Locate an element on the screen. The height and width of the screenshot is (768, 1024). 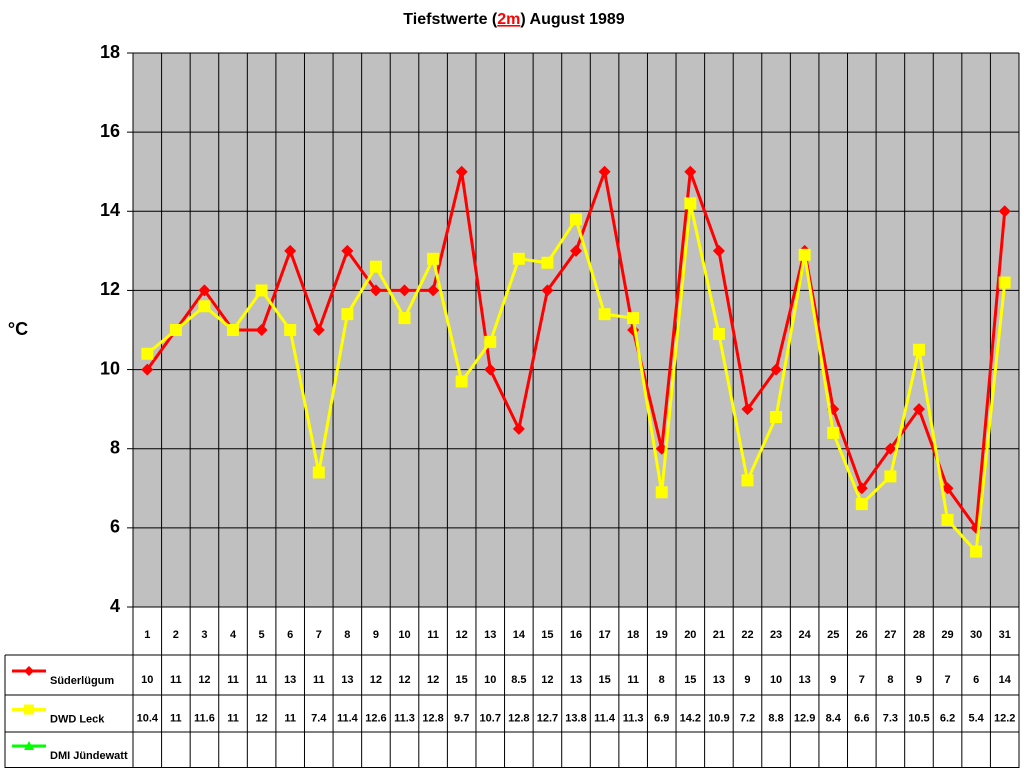
table-value: 14.2 is located at coordinates (690, 718).